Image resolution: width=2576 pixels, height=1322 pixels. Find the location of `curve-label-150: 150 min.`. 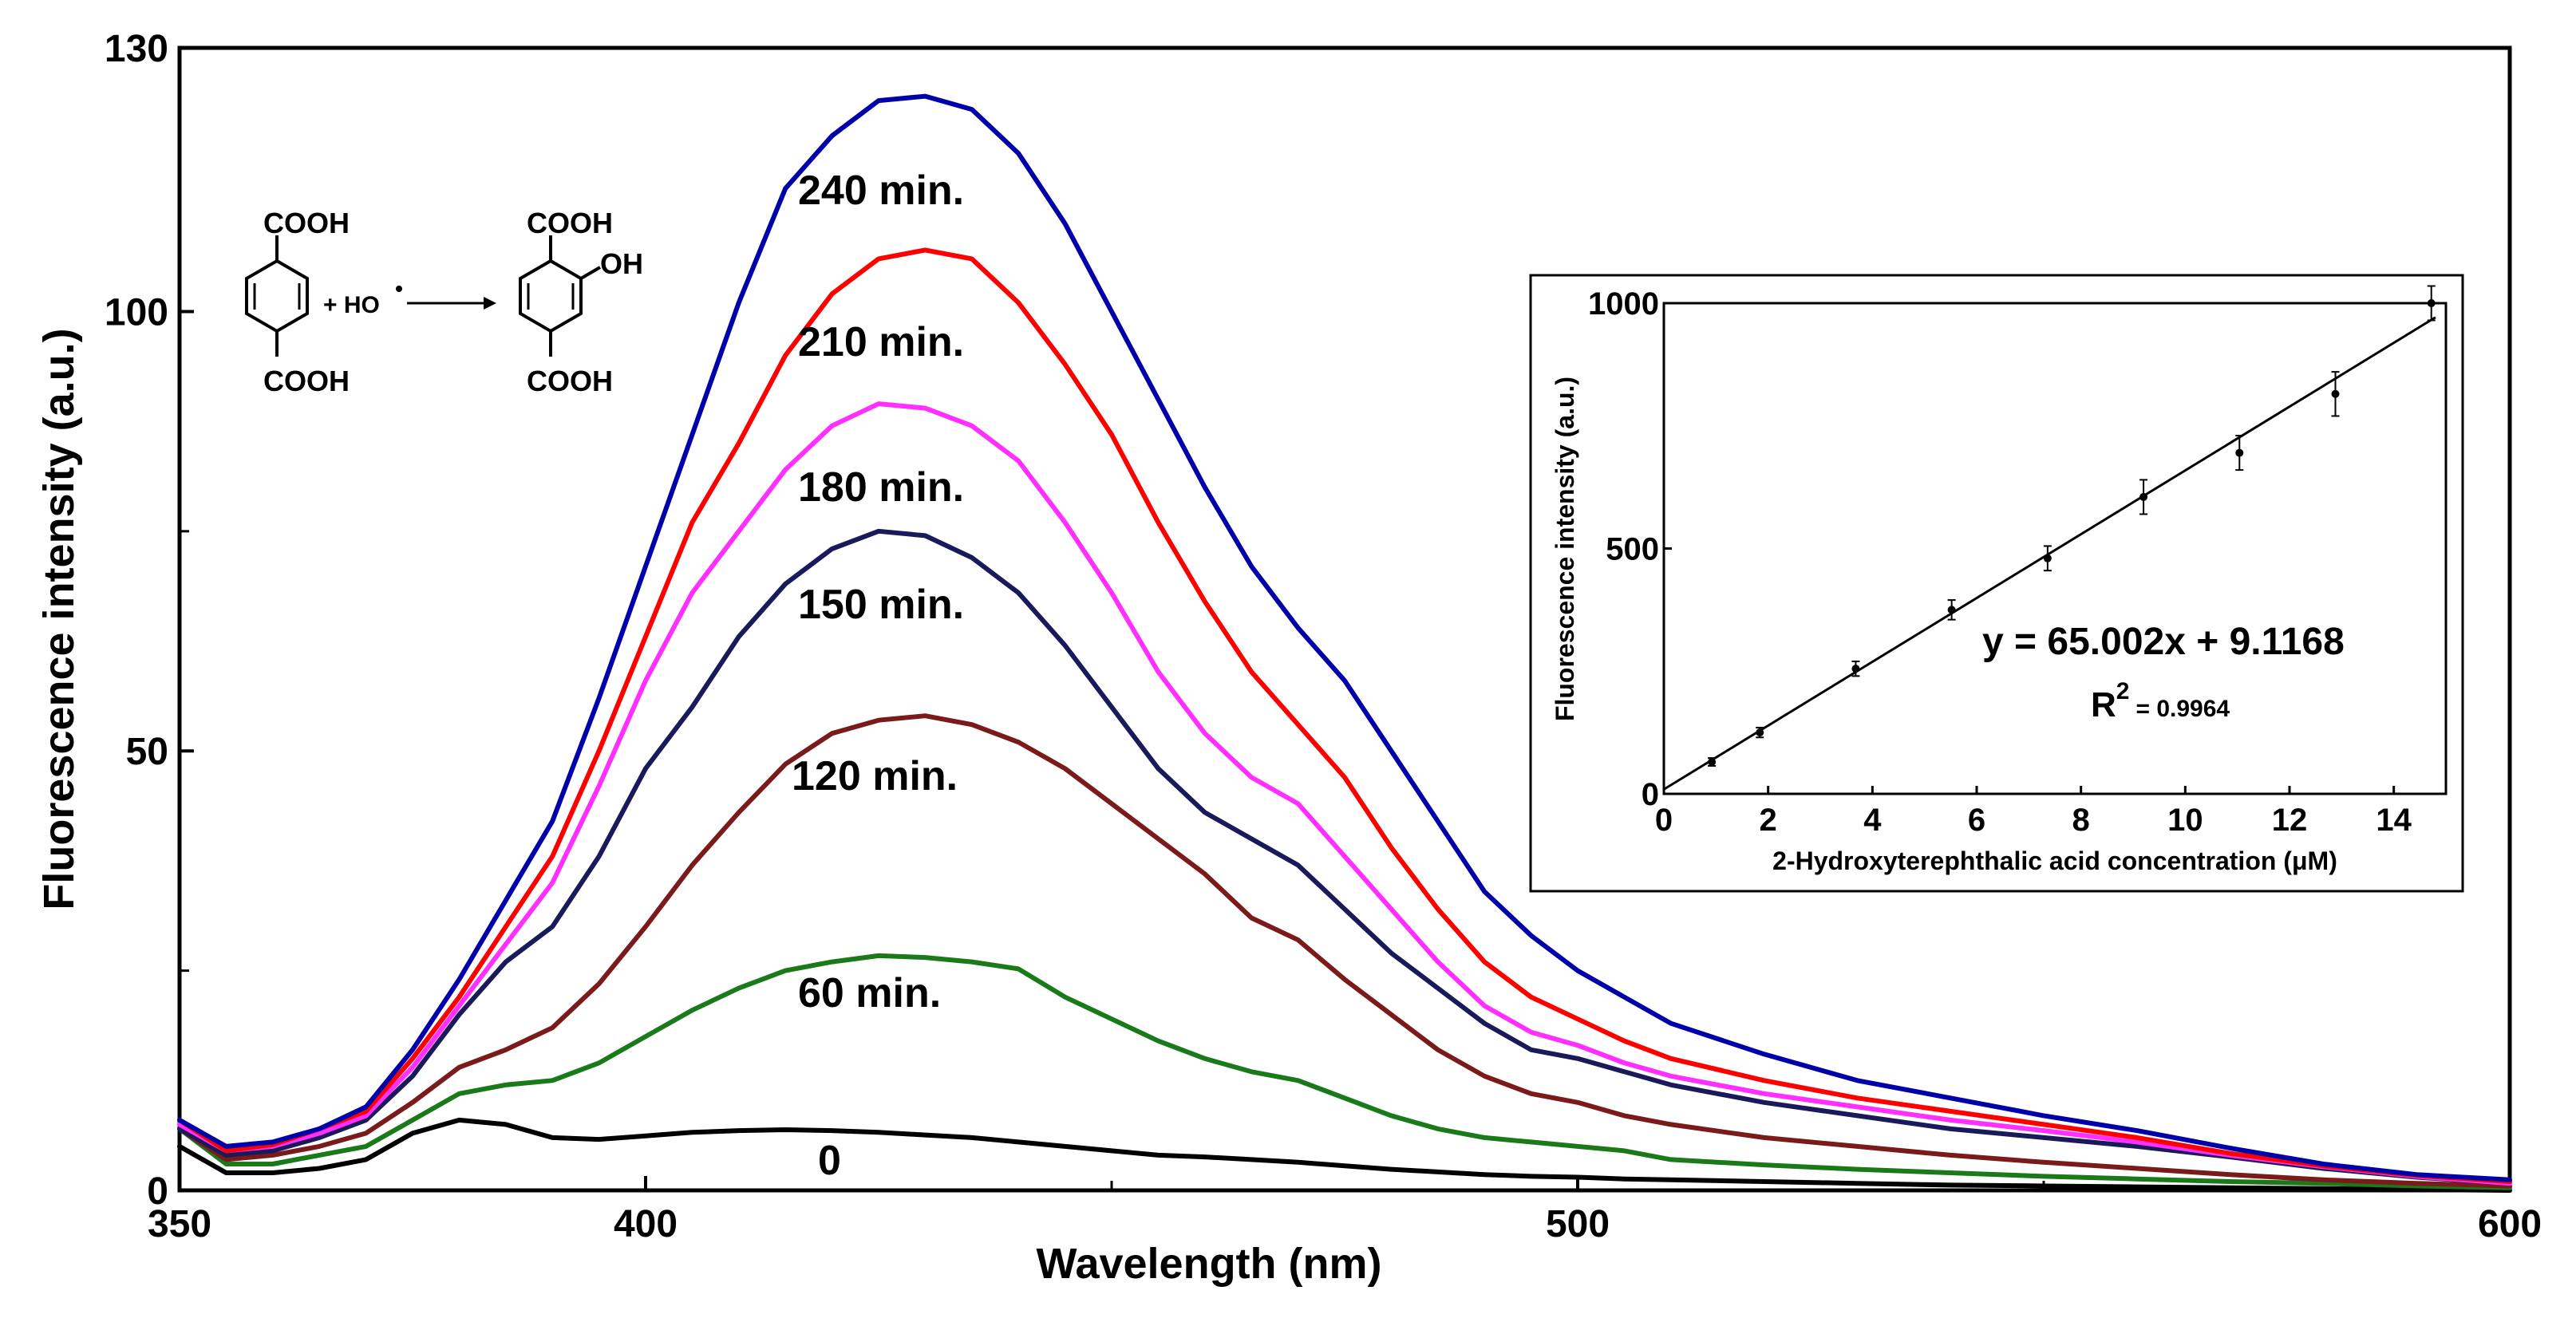

curve-label-150: 150 min. is located at coordinates (881, 605).